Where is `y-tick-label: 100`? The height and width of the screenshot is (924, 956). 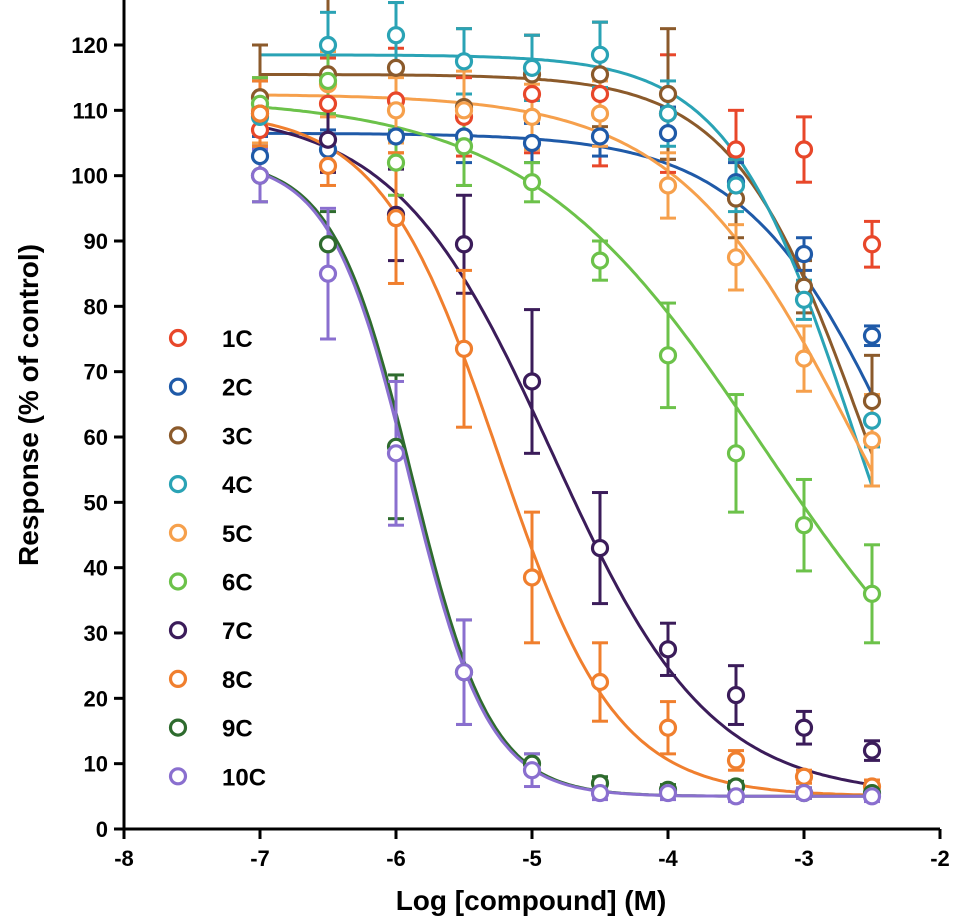 y-tick-label: 100 is located at coordinates (89, 176).